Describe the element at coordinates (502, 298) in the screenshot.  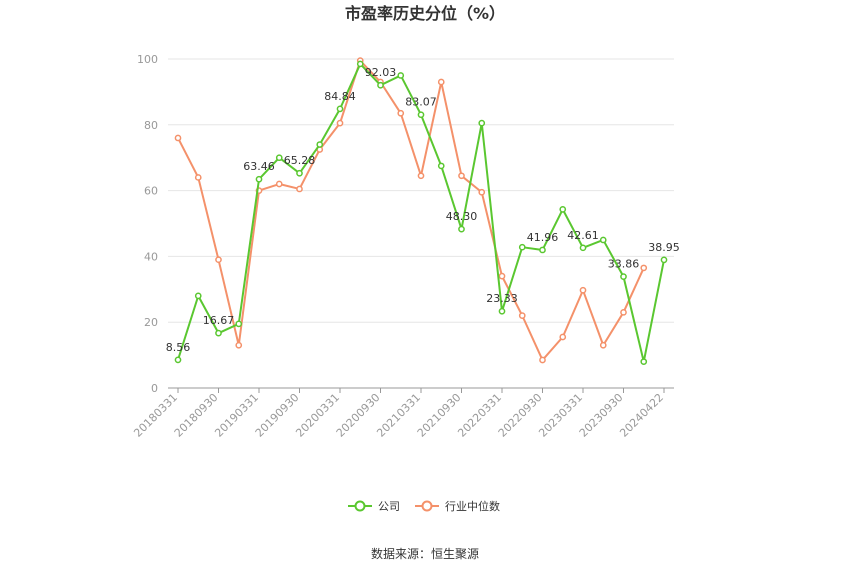
I see `data-label: 23.33` at that location.